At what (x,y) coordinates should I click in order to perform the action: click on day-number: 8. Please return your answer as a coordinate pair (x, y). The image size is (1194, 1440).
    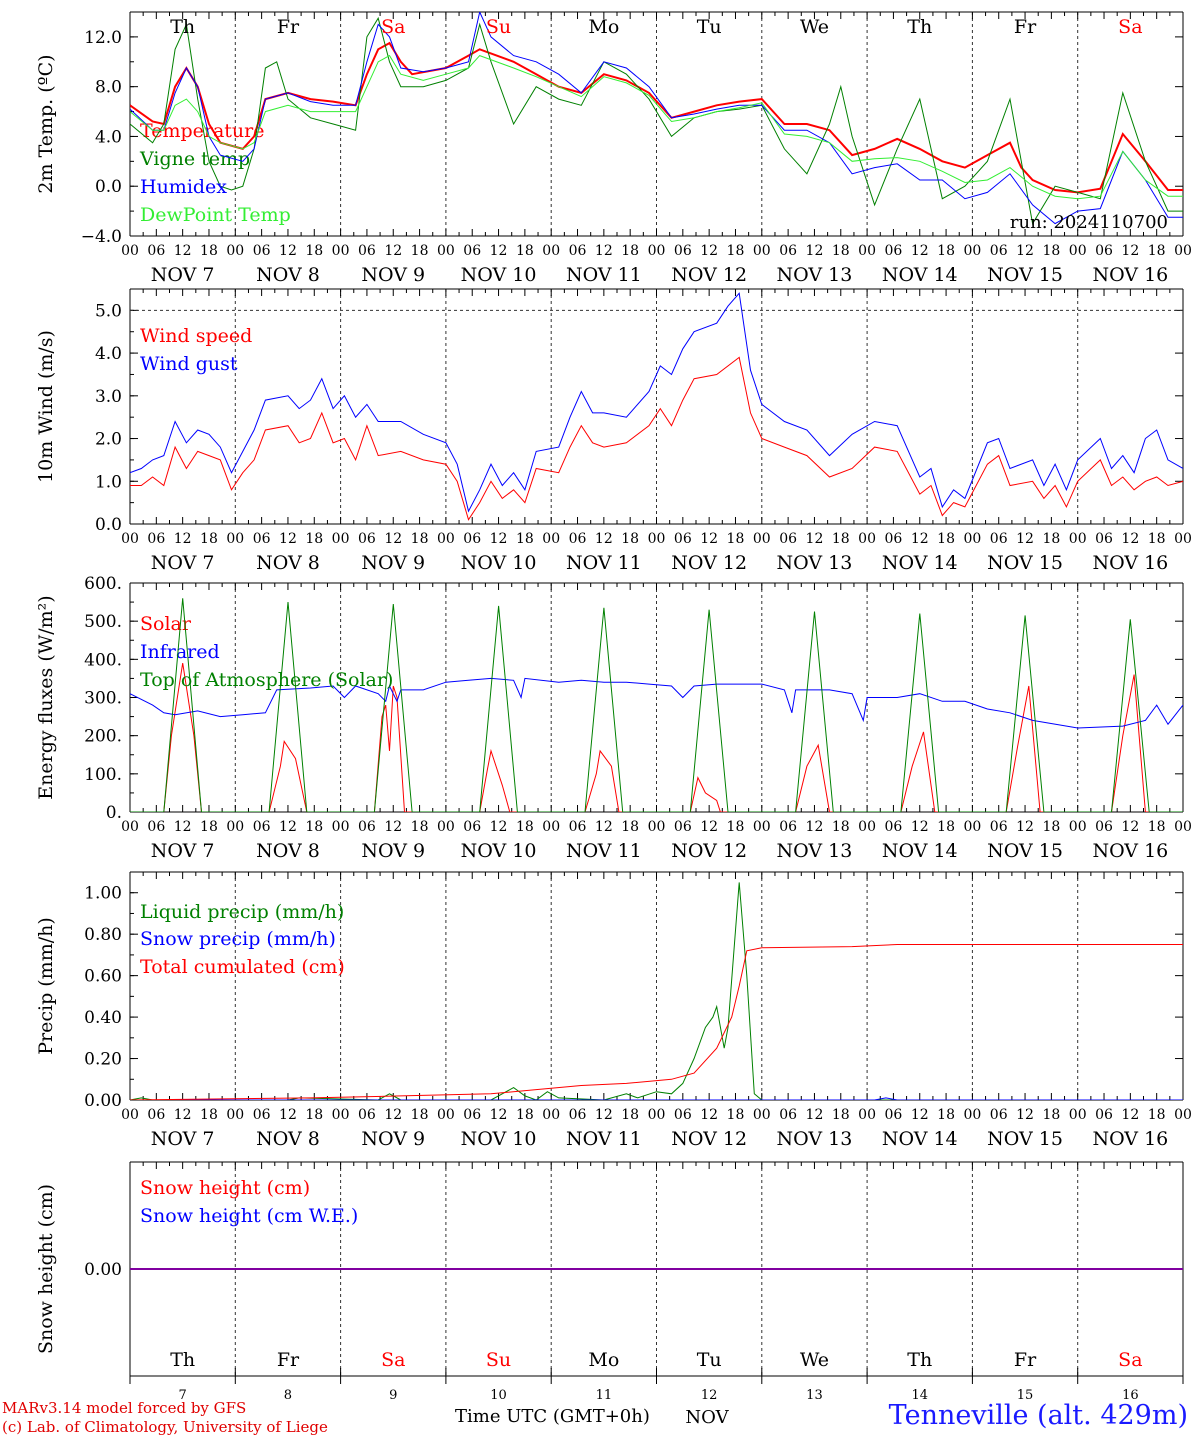
    Looking at the image, I should click on (288, 1395).